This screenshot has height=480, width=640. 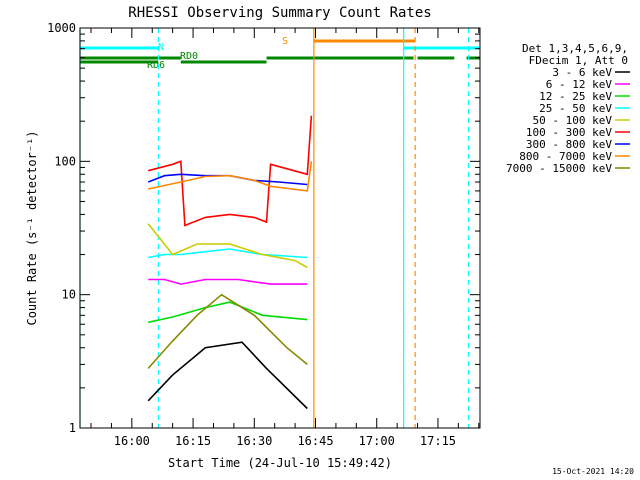 I want to click on x-tick-label: 17:15, so click(x=438, y=441).